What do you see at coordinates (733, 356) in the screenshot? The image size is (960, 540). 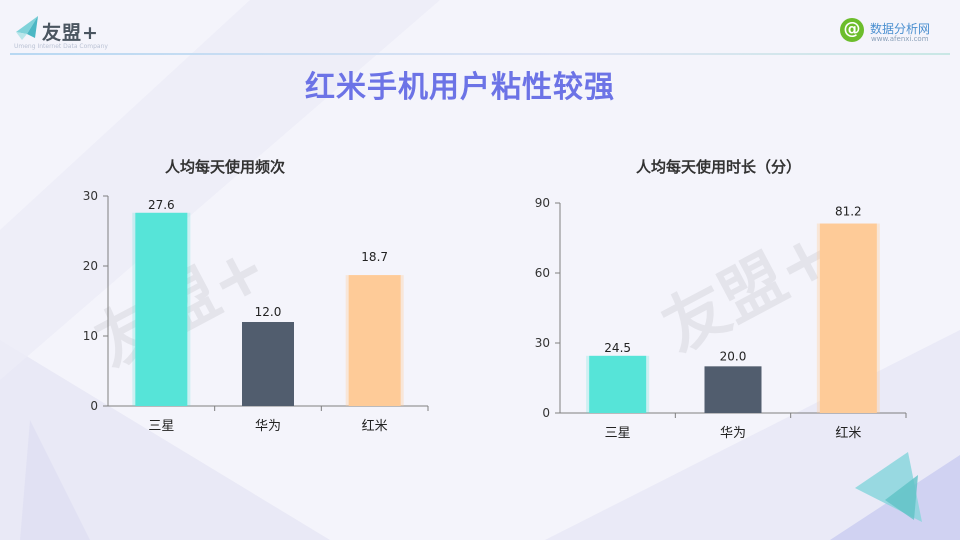 I see `data-label: 20.0` at bounding box center [733, 356].